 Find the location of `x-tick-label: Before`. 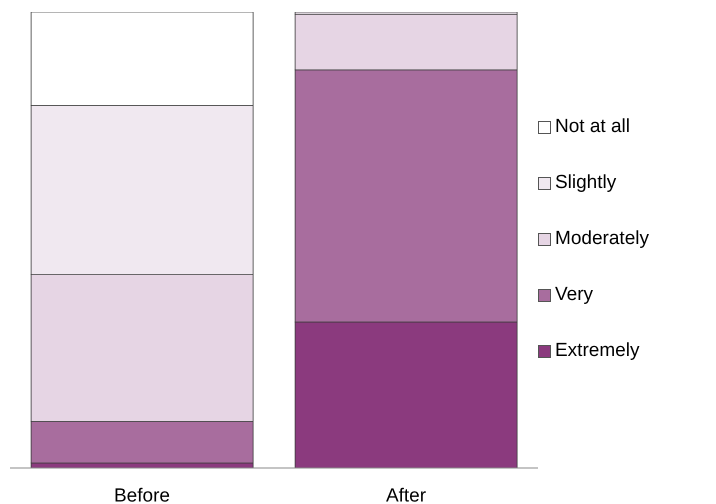

x-tick-label: Before is located at coordinates (142, 494).